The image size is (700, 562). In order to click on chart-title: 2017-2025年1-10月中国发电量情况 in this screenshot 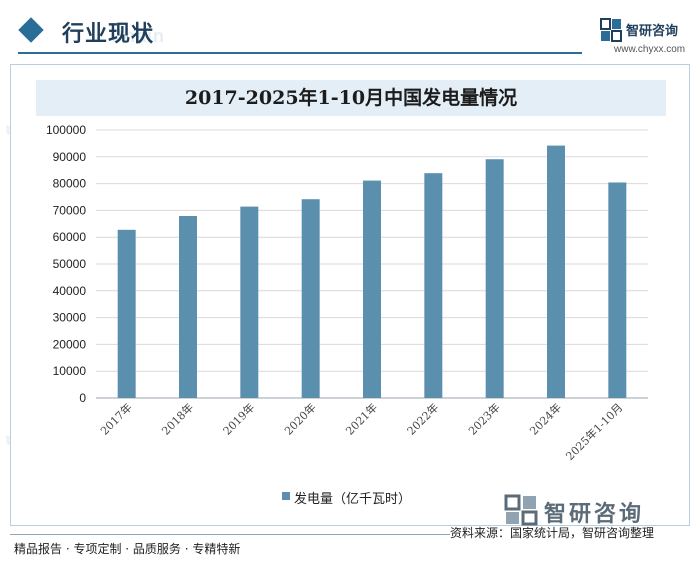, I will do `click(351, 98)`.